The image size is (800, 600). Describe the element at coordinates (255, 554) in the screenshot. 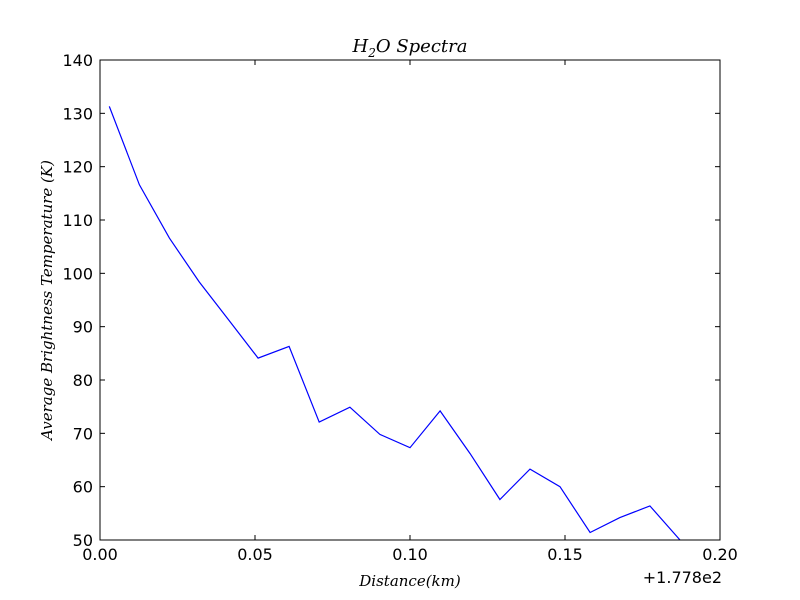

I see `x-tick-label: 0.05` at that location.